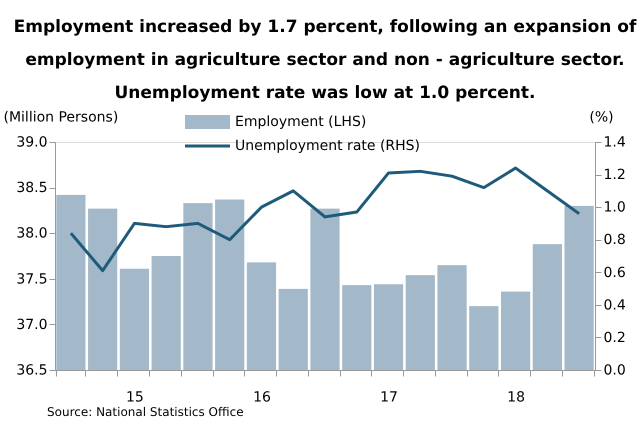 The image size is (640, 425). I want to click on y-tick-label: 37.0, so click(32, 324).